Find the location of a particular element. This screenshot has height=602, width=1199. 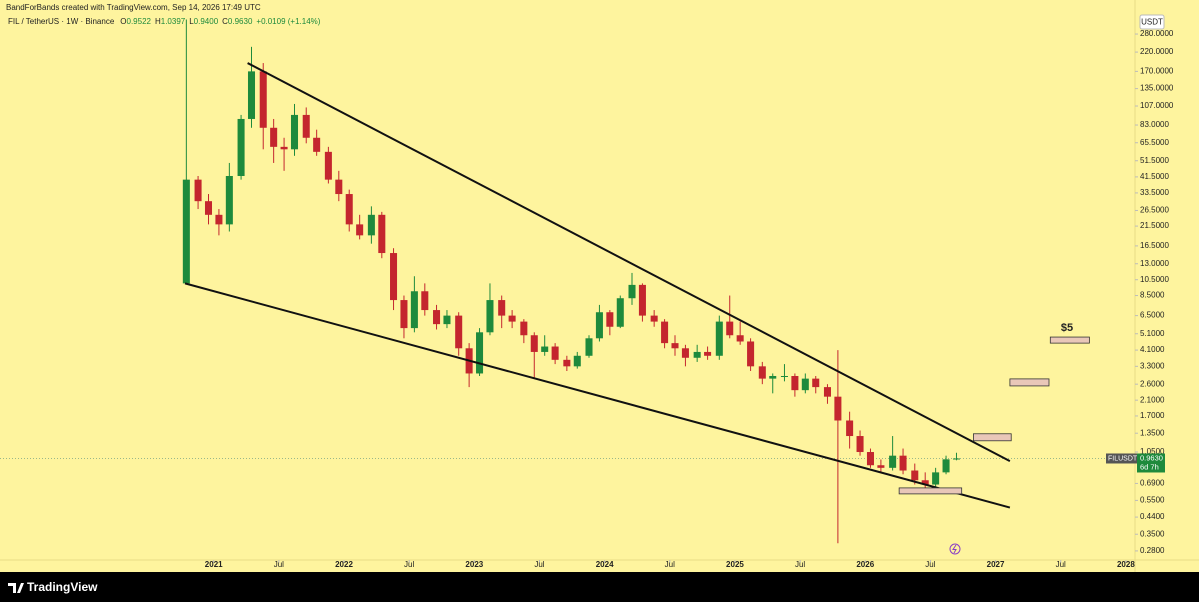

price-box is located at coordinates (1151, 463).